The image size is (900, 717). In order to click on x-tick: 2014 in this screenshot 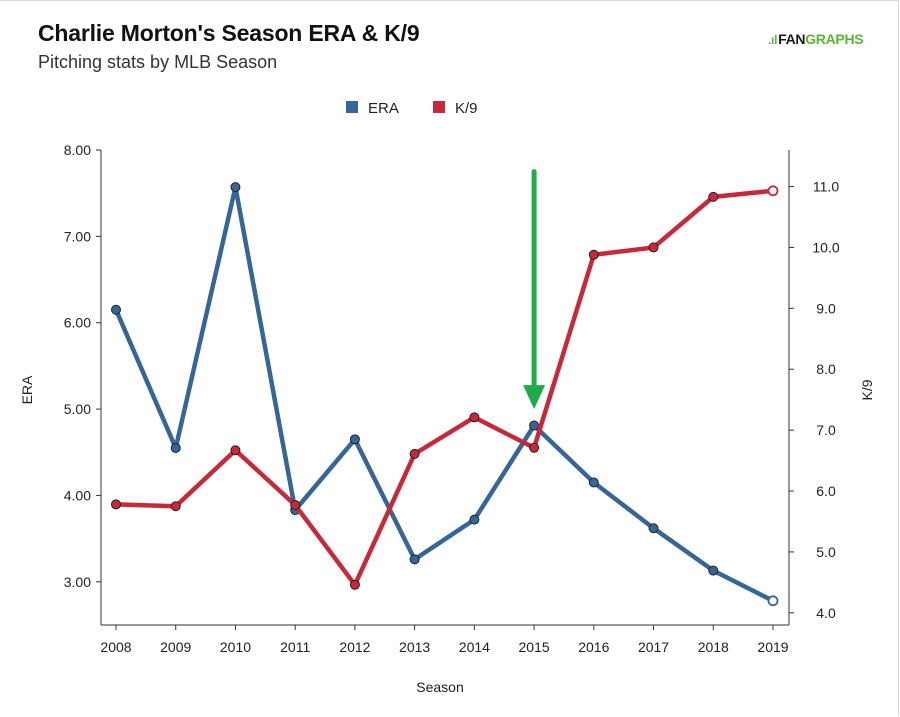, I will do `click(474, 640)`.